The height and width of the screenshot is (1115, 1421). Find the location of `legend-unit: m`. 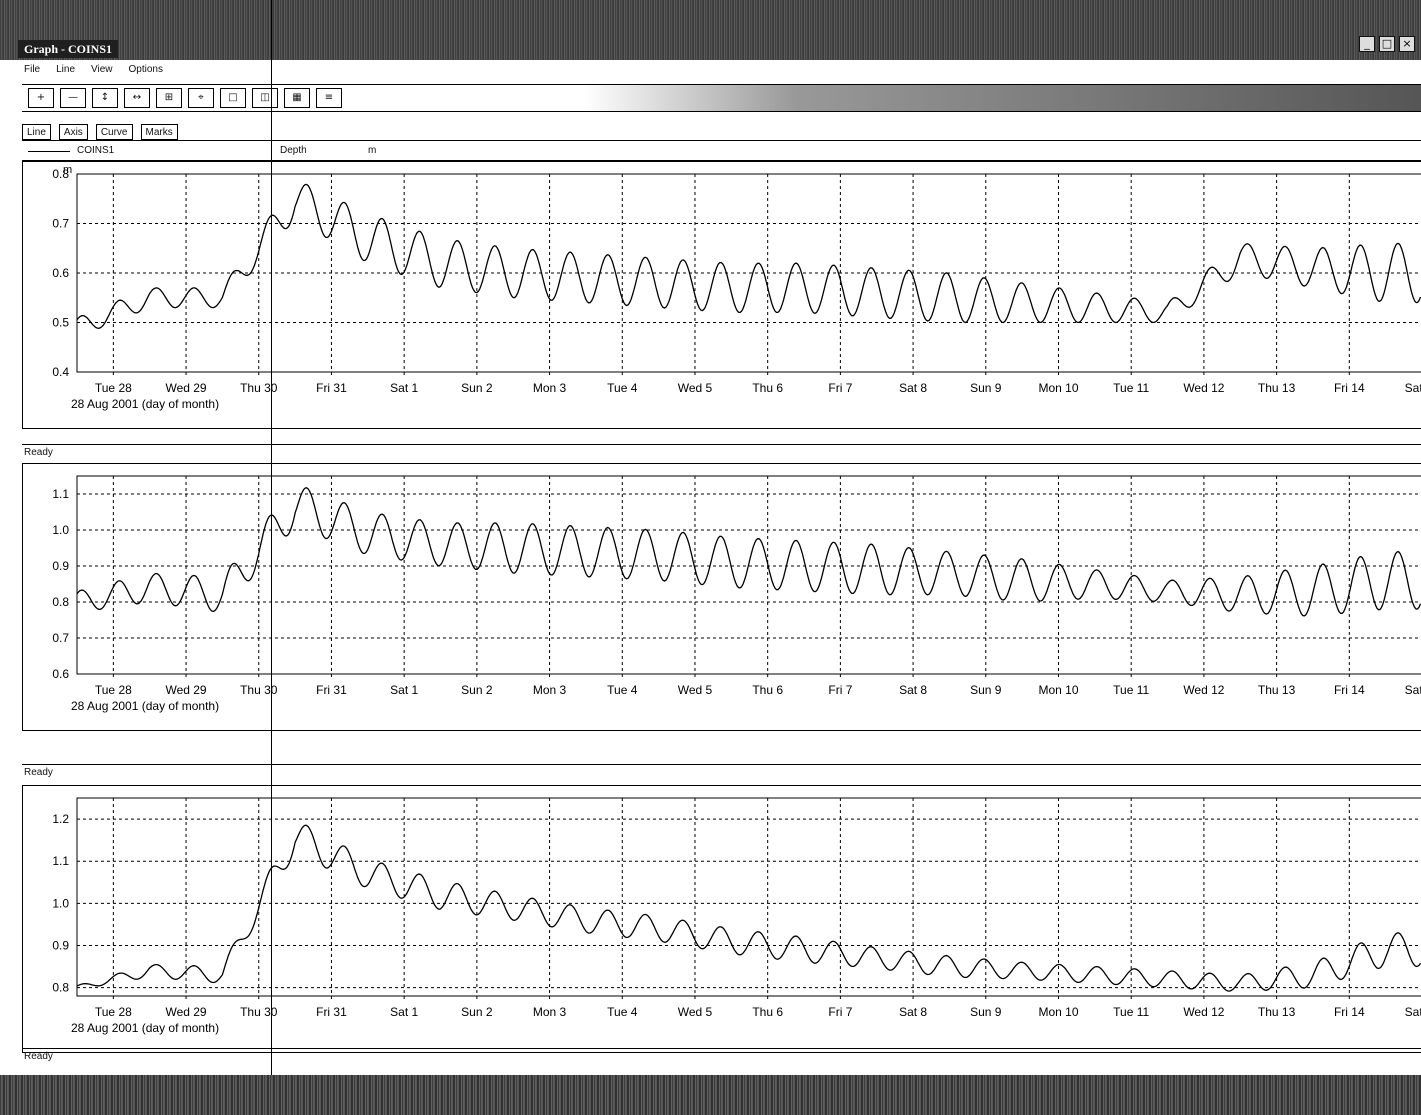

legend-unit: m is located at coordinates (372, 150).